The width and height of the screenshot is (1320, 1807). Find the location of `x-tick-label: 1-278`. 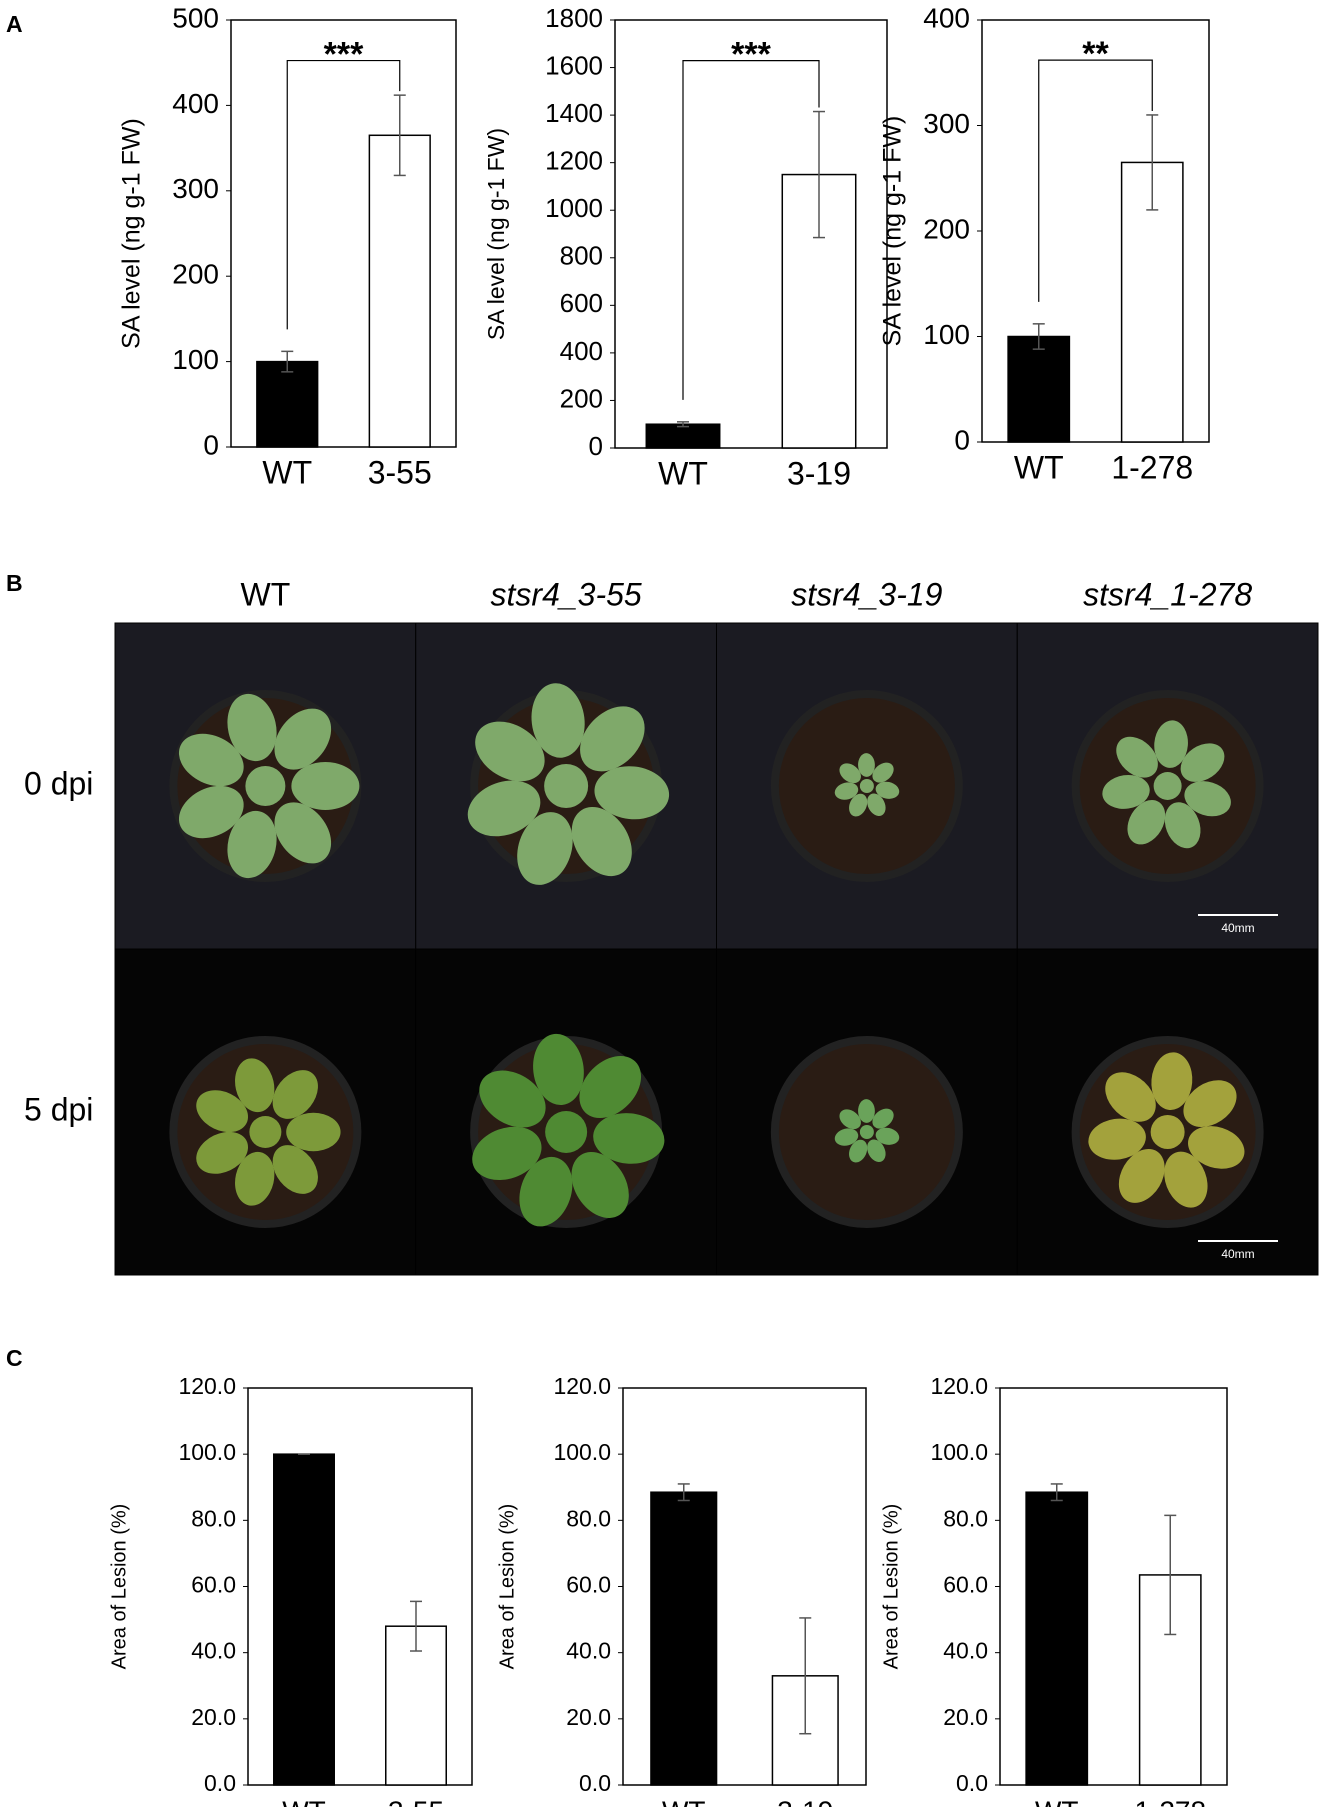

x-tick-label: 1-278 is located at coordinates (1170, 1801).